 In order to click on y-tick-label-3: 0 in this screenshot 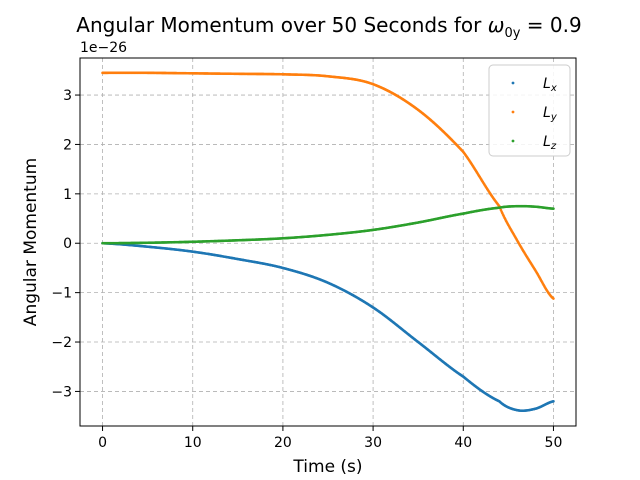, I will do `click(67, 244)`.